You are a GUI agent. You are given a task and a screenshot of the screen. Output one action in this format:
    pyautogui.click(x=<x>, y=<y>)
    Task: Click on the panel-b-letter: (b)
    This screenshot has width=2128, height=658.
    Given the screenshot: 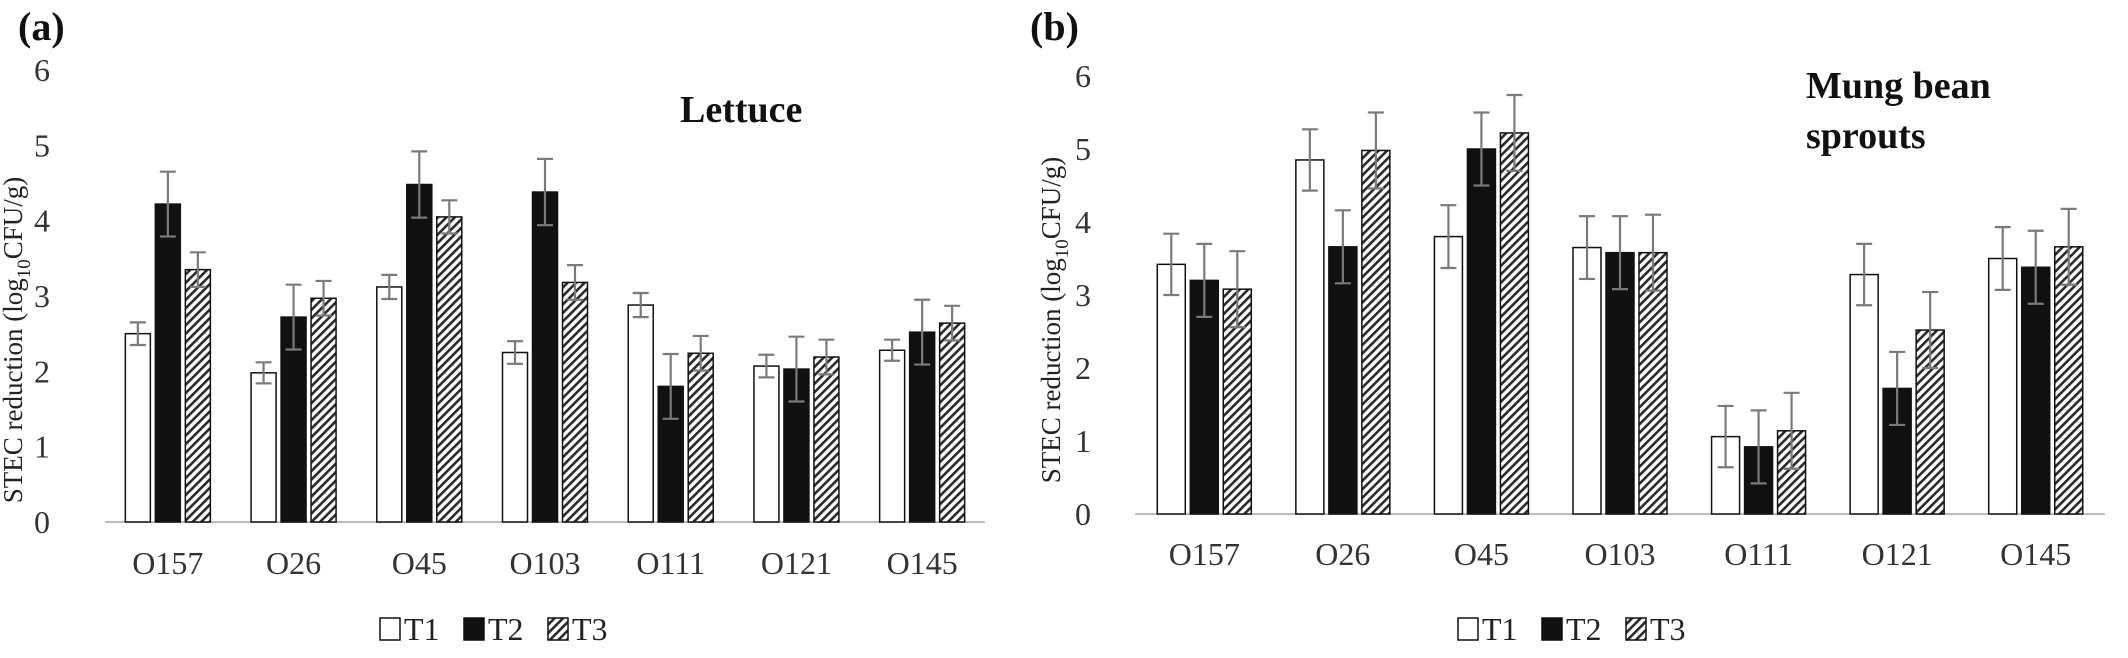 What is the action you would take?
    pyautogui.click(x=1054, y=26)
    